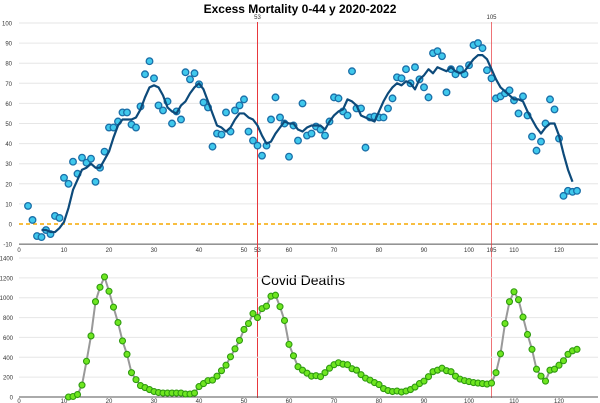  I want to click on x-tick-label: 50, so click(244, 251).